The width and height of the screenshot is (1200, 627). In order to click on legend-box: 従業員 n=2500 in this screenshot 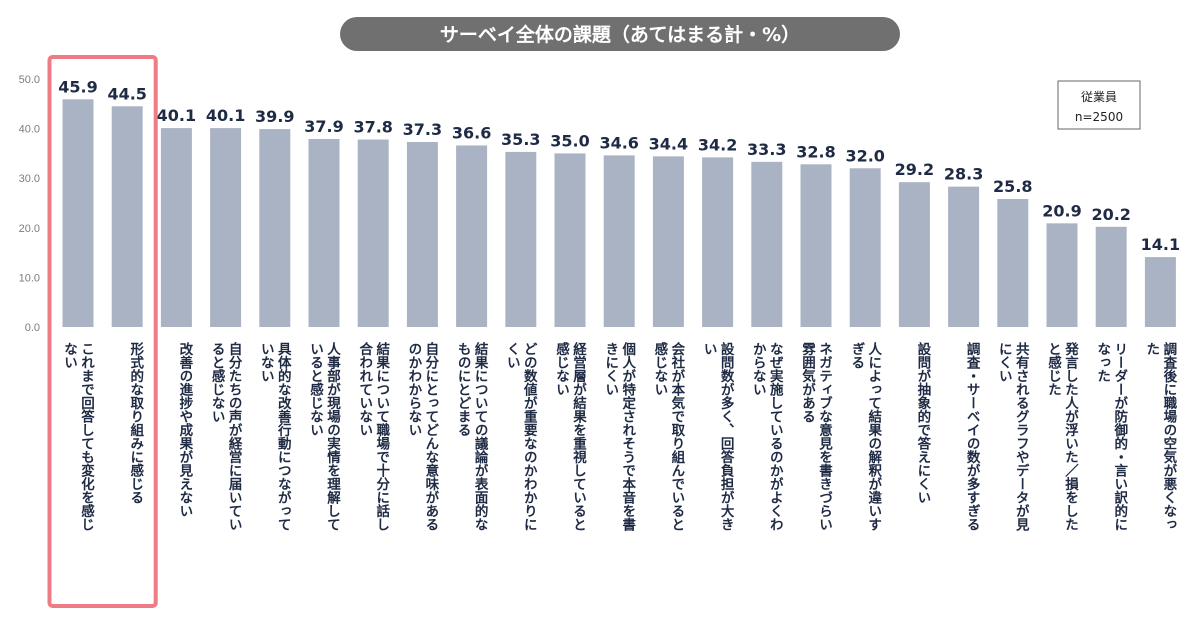, I will do `click(1099, 105)`.